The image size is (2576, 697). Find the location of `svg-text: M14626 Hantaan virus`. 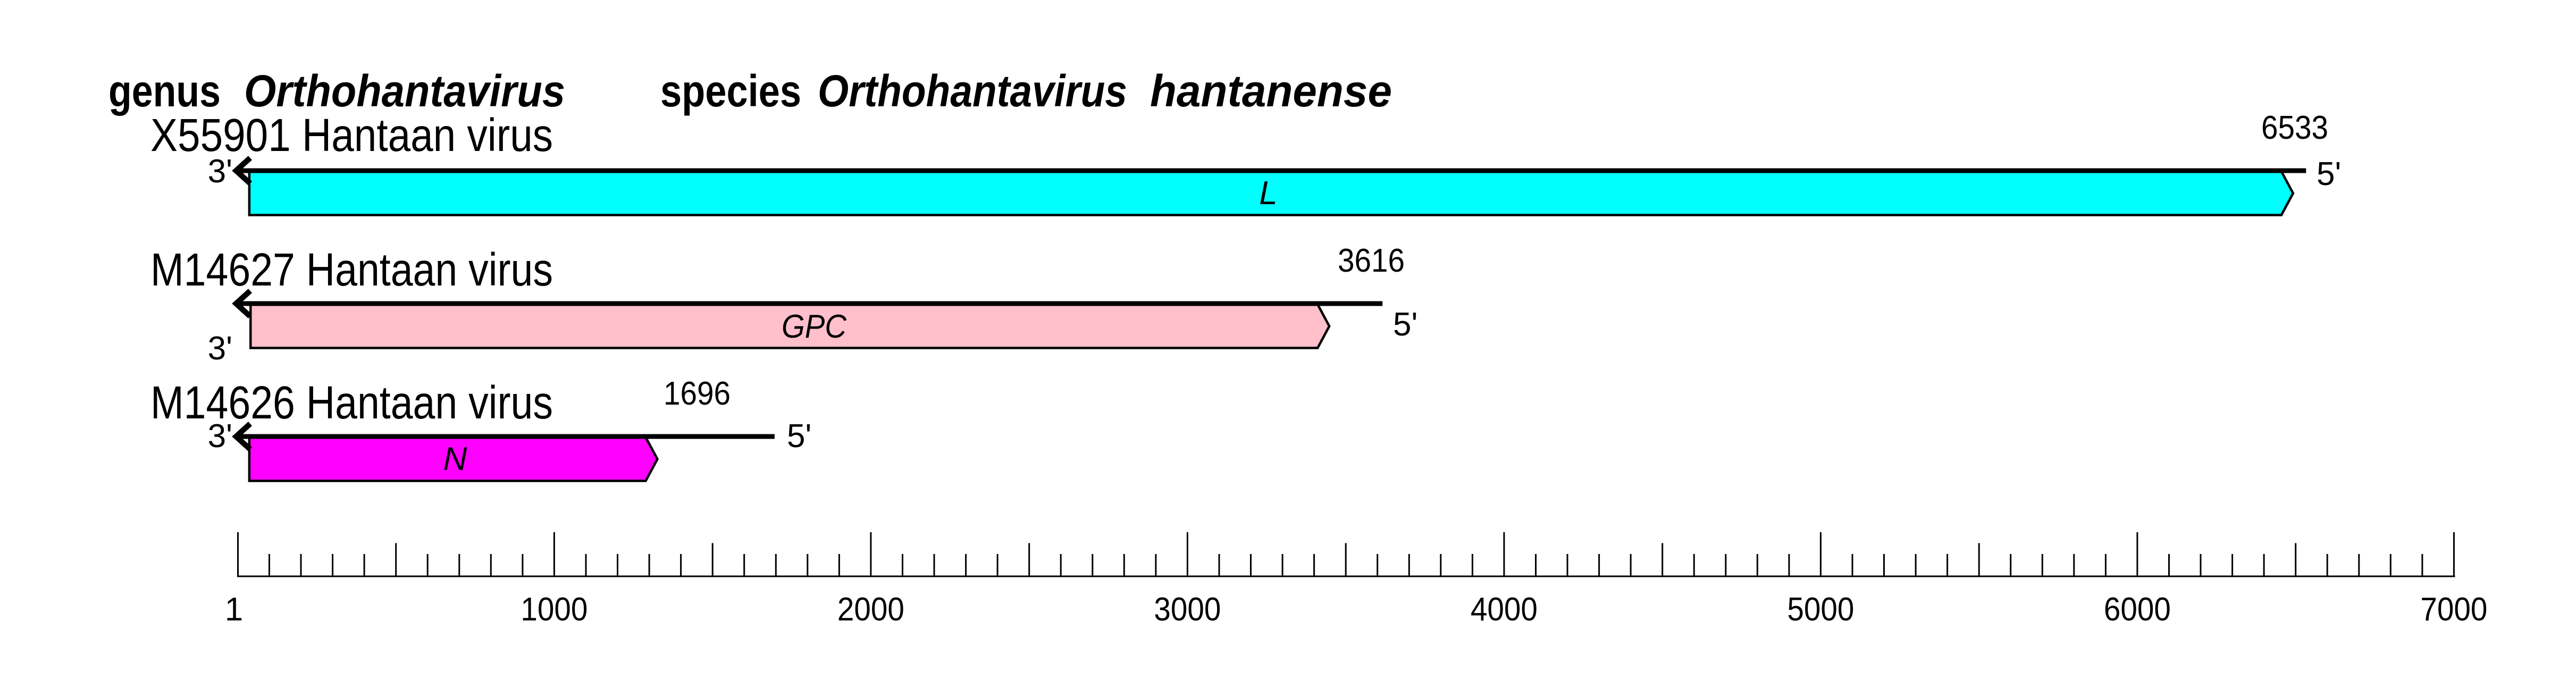

svg-text: M14626 Hantaan virus is located at coordinates (351, 403).